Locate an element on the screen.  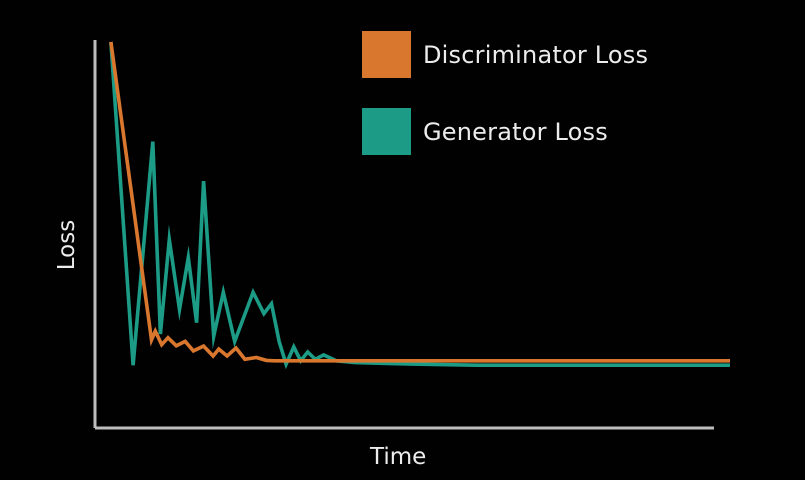
legend-item-discriminator: Discriminator Loss is located at coordinates (505, 54).